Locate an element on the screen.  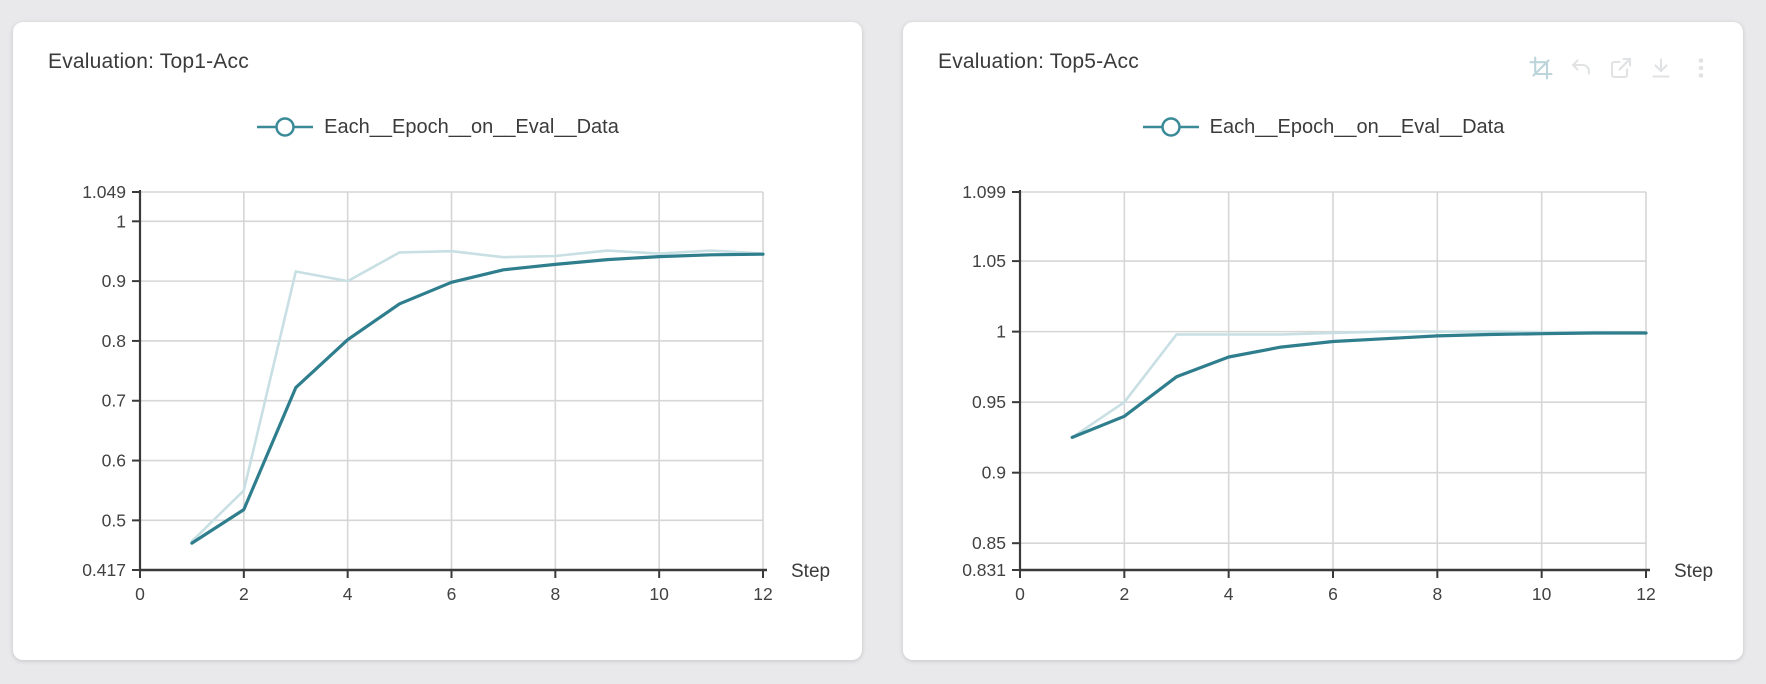
chart-toolbar is located at coordinates (1621, 68).